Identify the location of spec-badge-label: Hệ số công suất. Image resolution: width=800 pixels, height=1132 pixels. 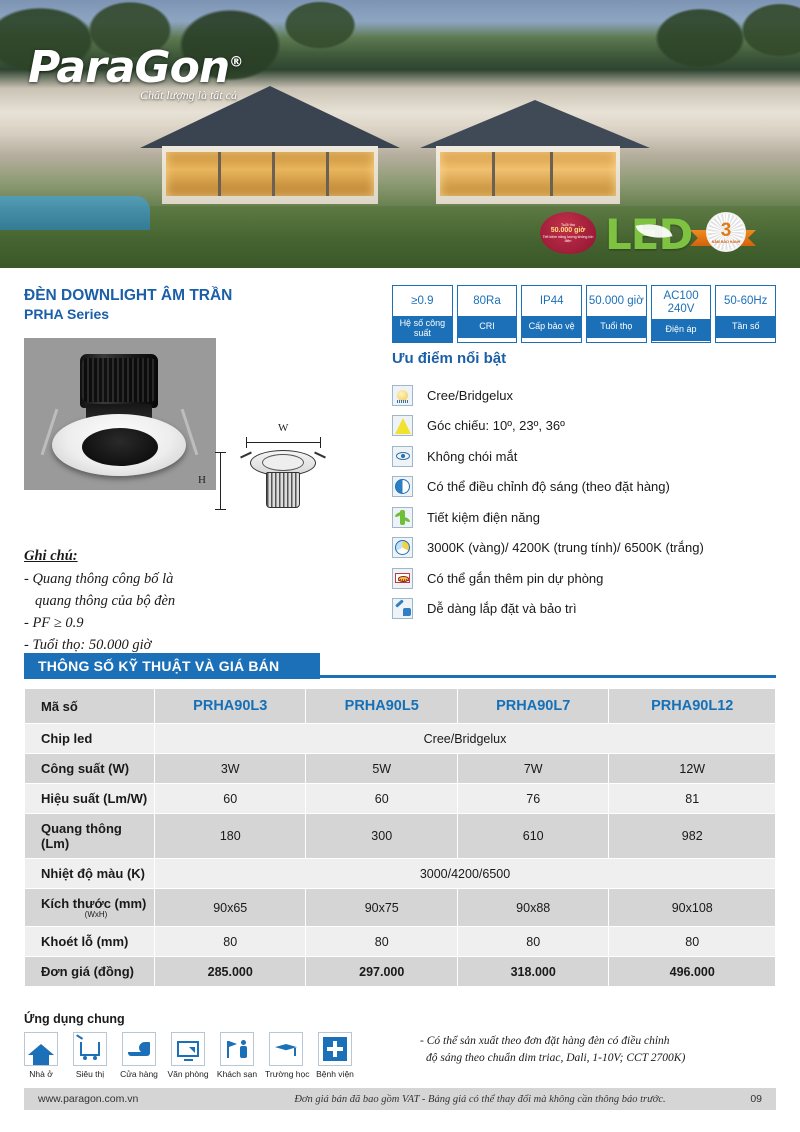
(422, 329).